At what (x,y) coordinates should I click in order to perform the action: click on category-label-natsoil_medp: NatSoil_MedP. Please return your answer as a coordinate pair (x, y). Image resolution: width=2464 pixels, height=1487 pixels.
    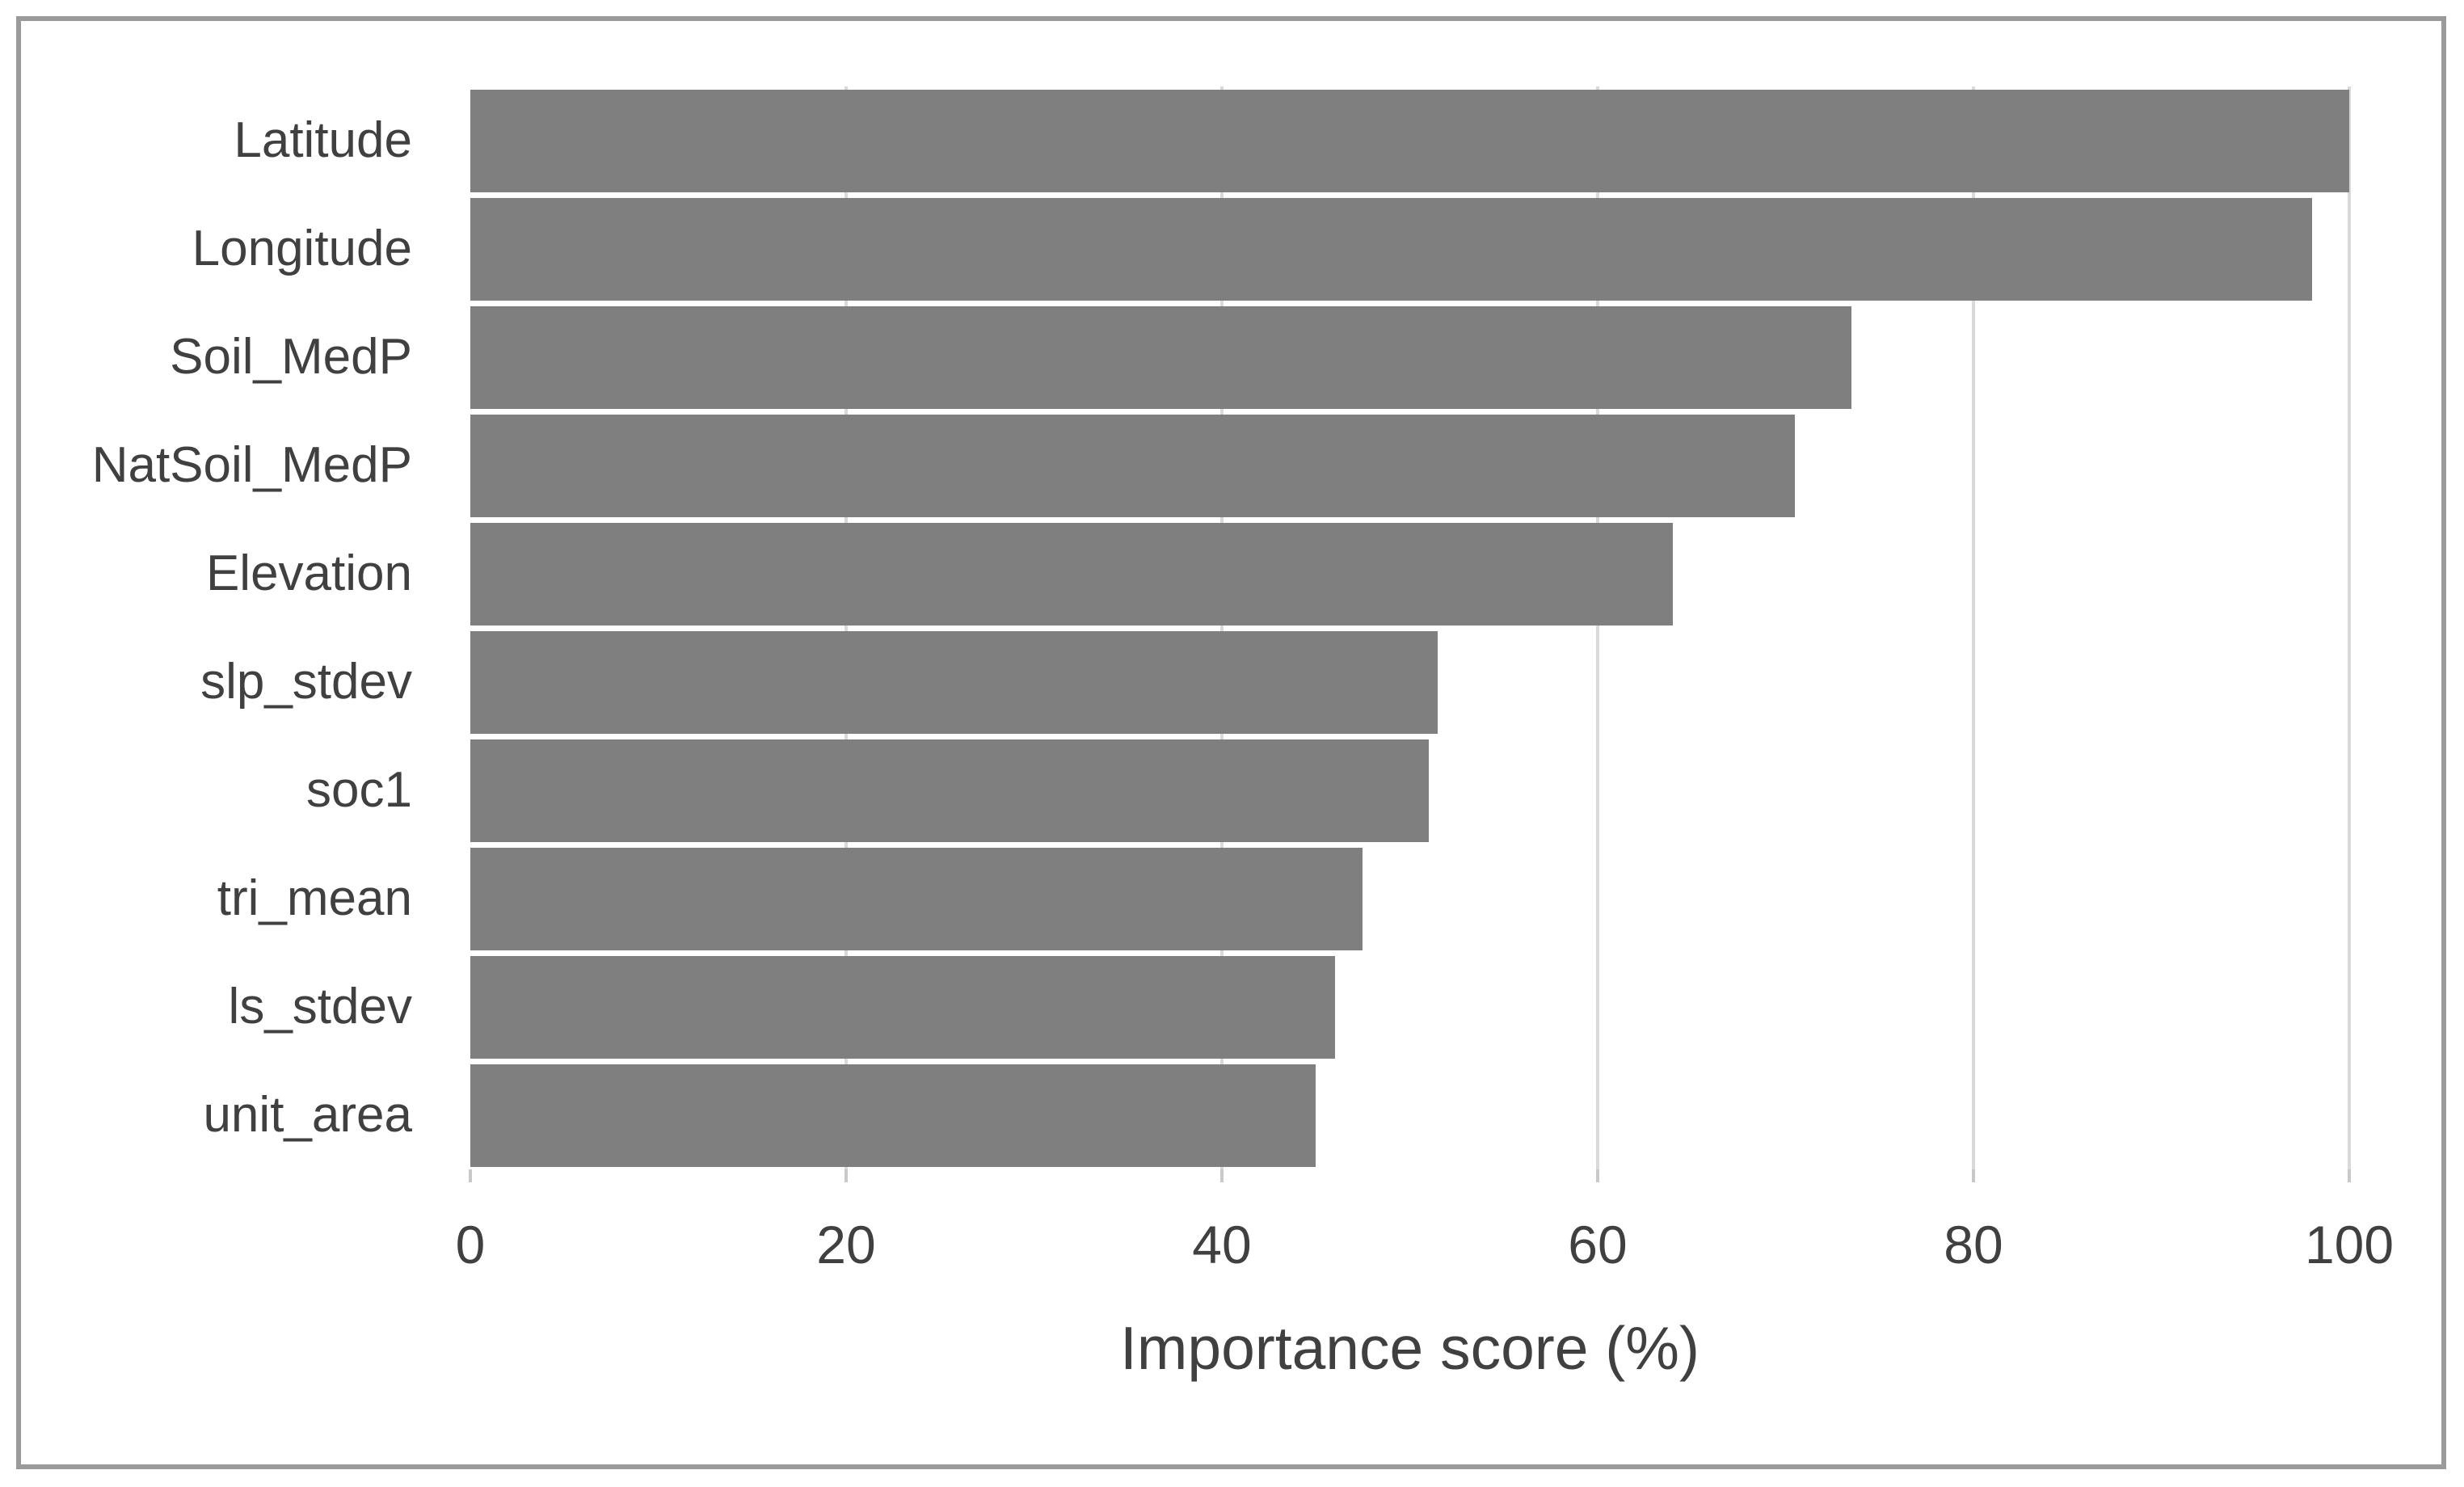
    Looking at the image, I should click on (252, 465).